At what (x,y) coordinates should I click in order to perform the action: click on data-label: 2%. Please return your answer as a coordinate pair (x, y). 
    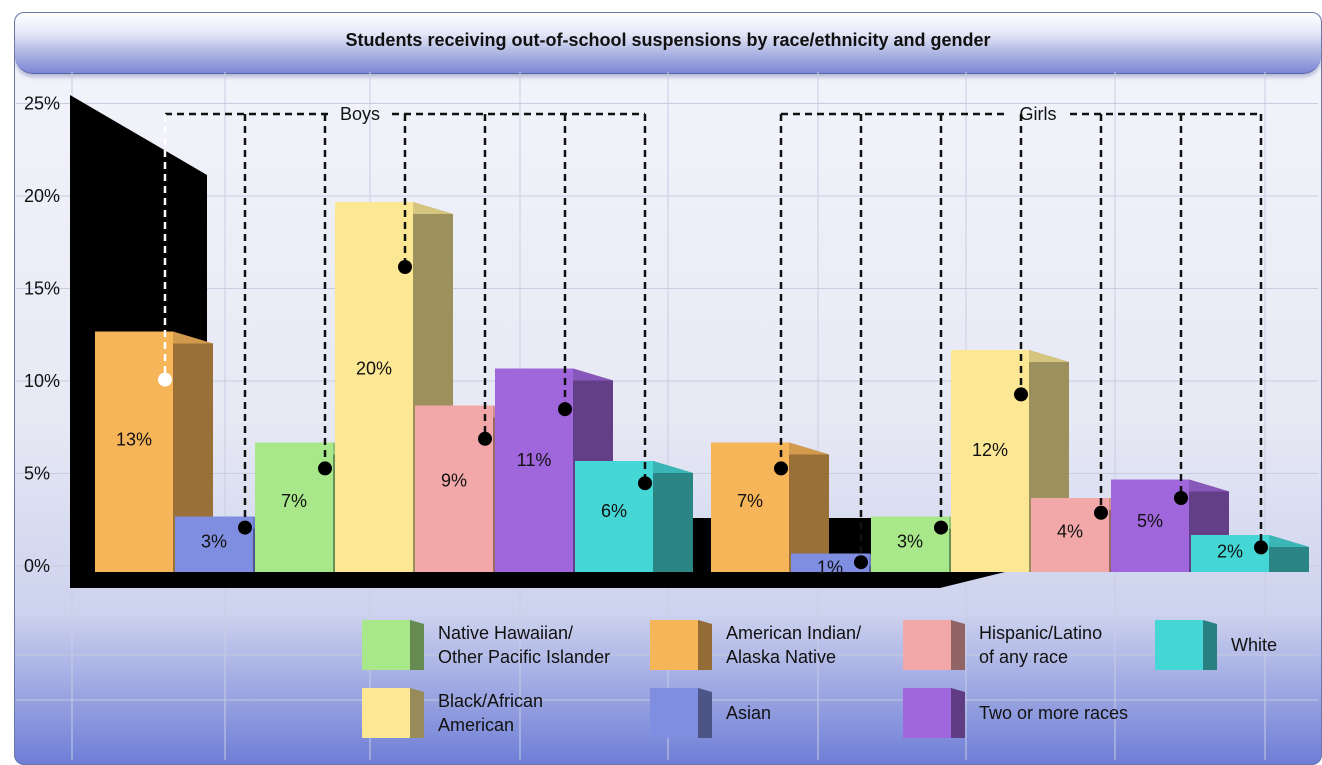
    Looking at the image, I should click on (1230, 552).